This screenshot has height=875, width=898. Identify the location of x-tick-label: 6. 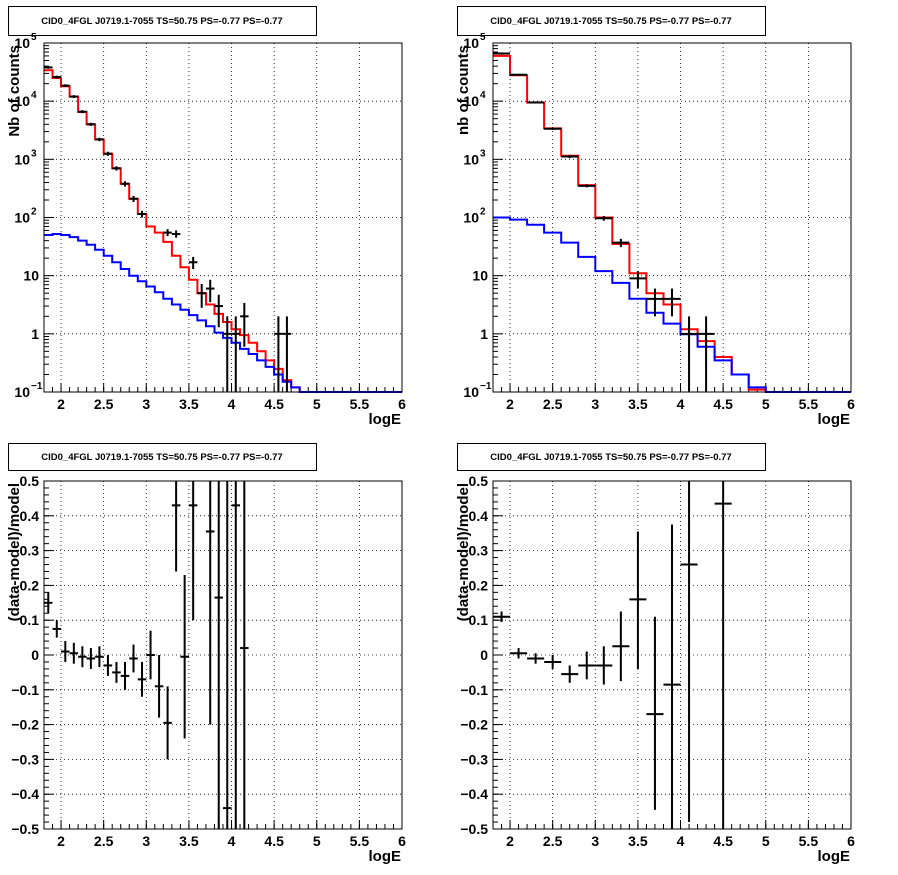
(402, 404).